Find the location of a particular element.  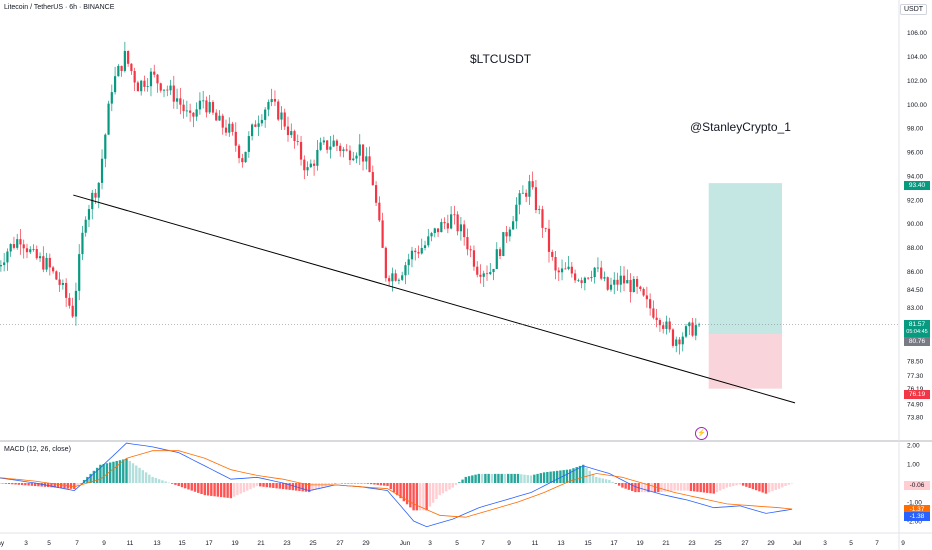

macd-signal-badge: -1.37 is located at coordinates (917, 509).